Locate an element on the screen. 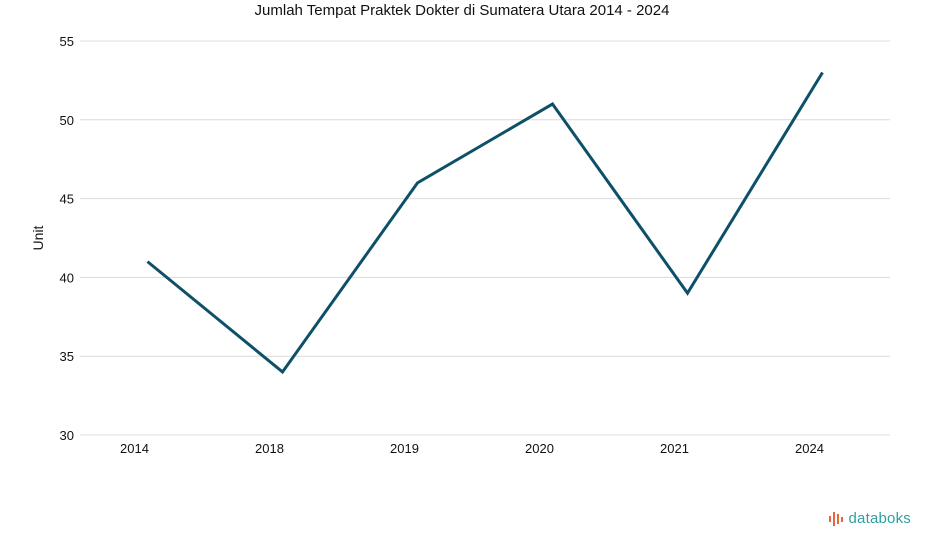  y-tick-label: 55 is located at coordinates (67, 41).